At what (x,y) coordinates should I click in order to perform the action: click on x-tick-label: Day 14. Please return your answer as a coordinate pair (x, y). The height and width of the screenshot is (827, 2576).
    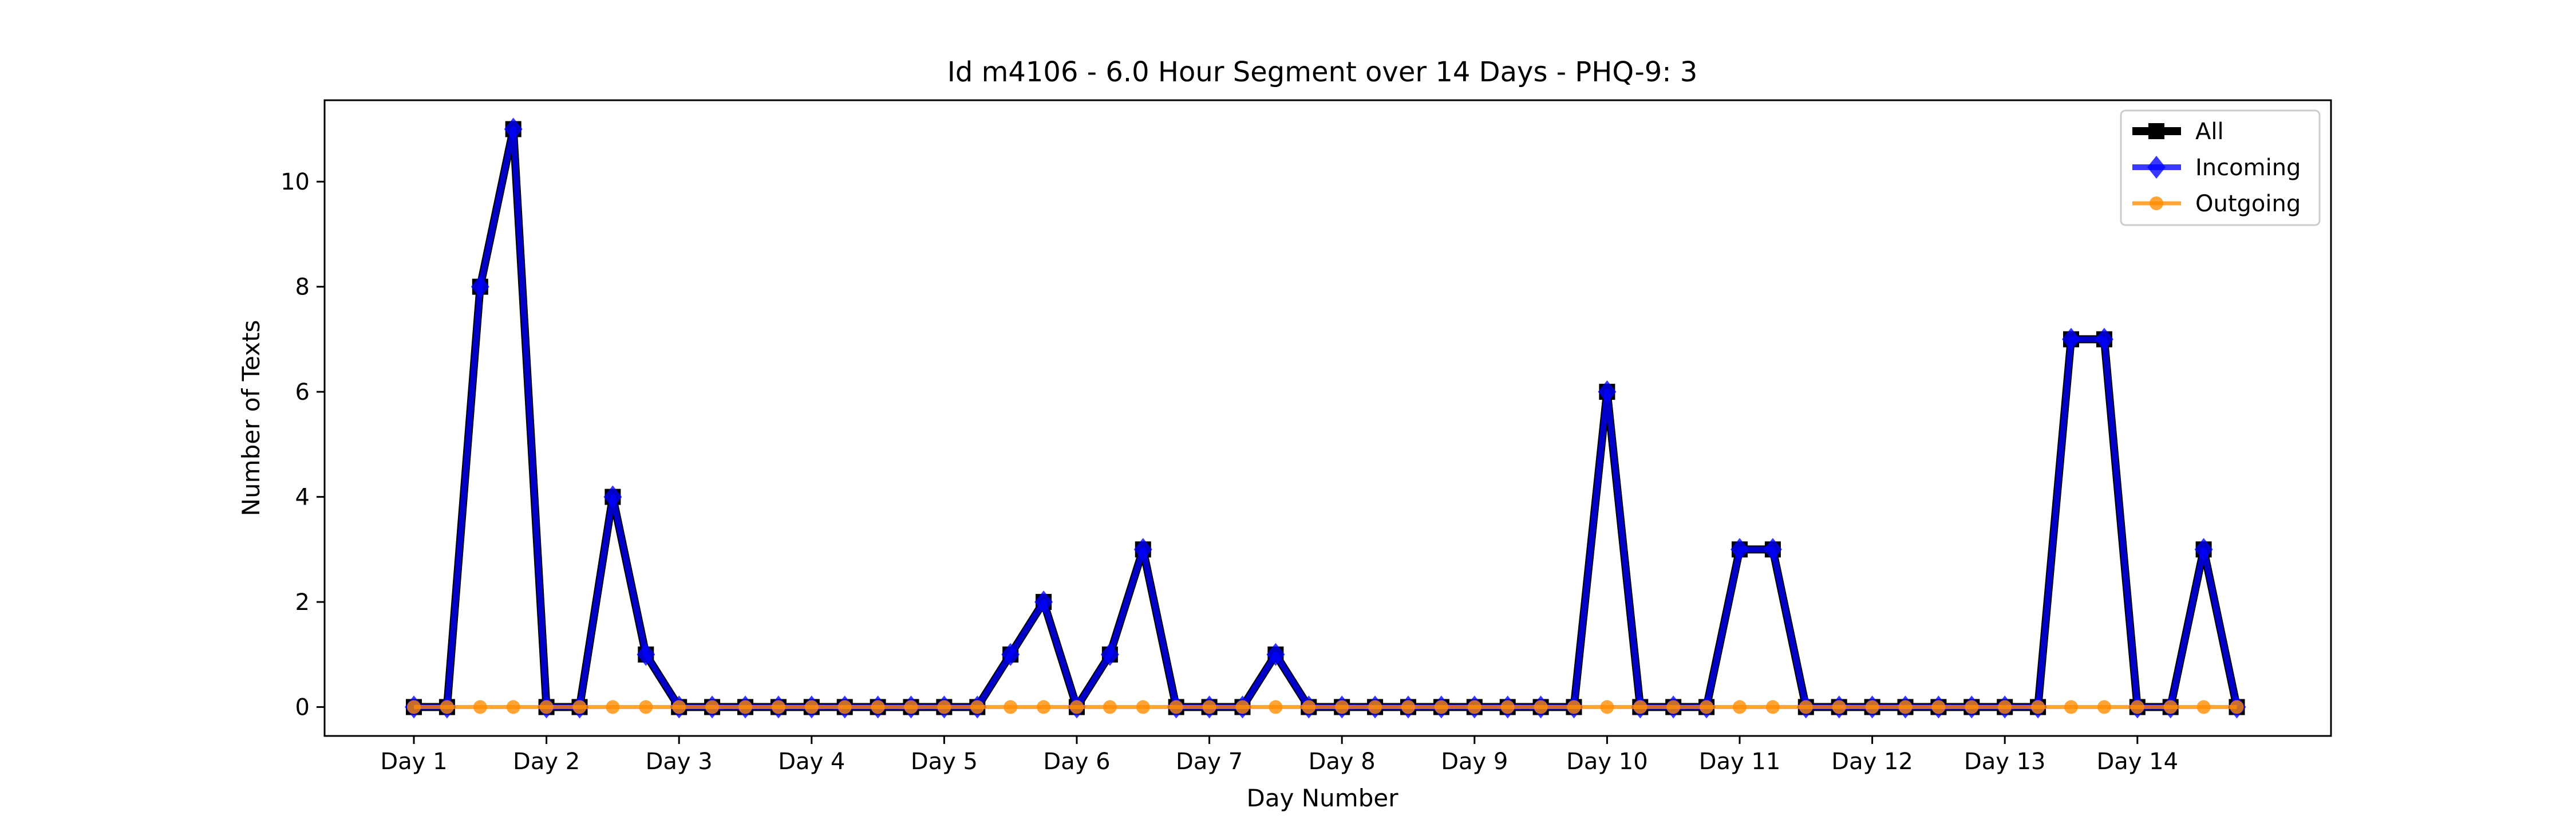
    Looking at the image, I should click on (2137, 762).